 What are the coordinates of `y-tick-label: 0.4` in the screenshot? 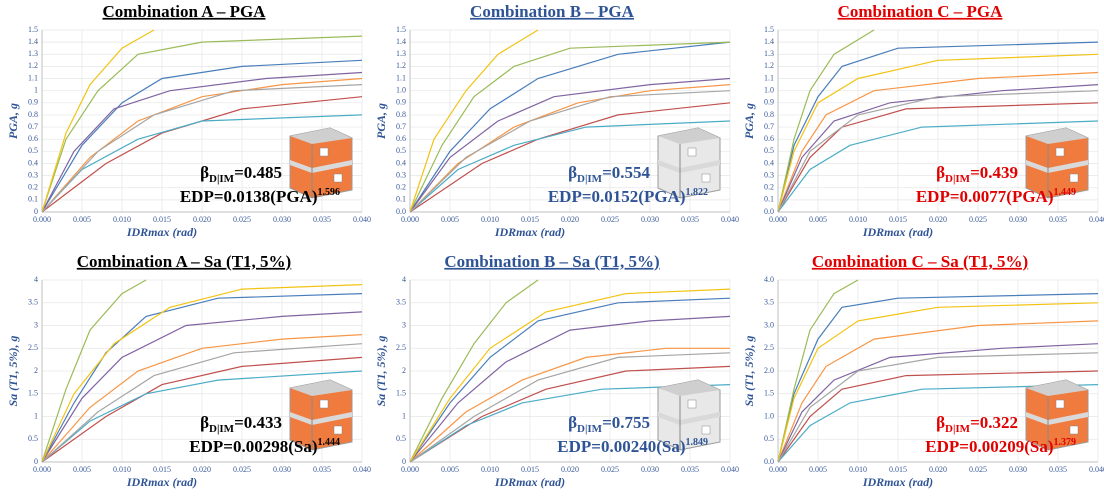 It's located at (401, 162).